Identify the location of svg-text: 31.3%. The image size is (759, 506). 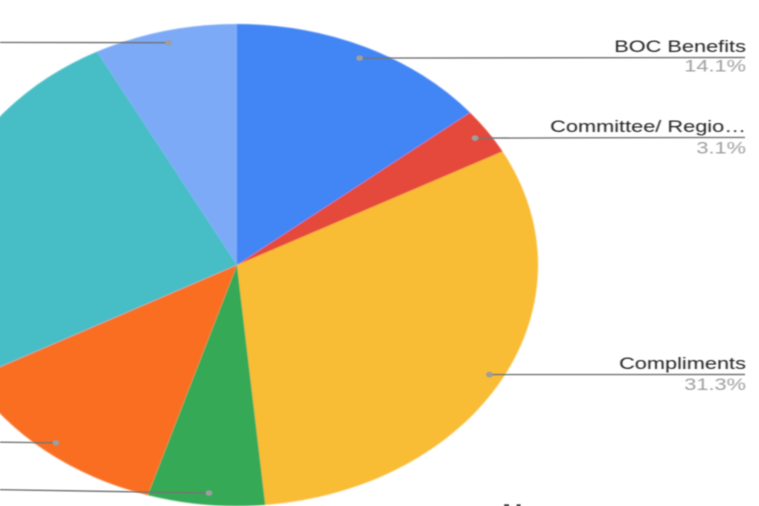
(715, 384).